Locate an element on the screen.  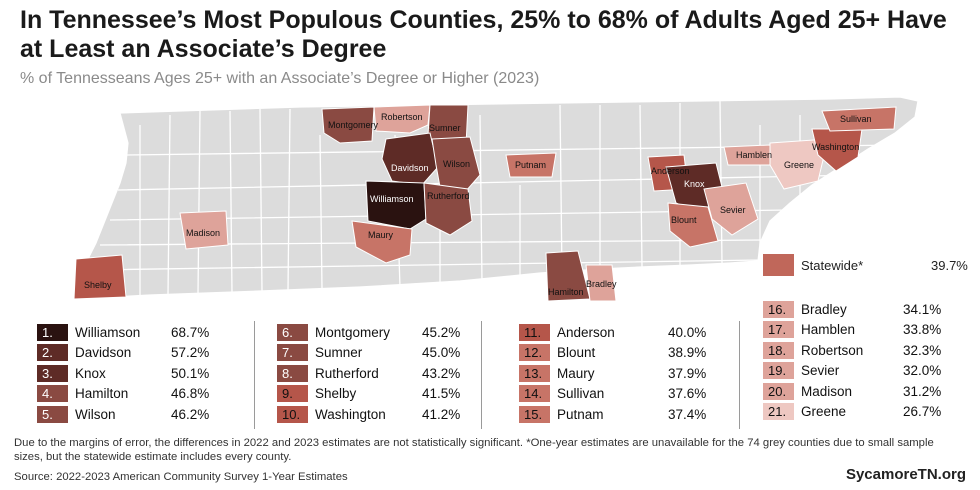
legend-rank-swatch: 18. is located at coordinates (778, 350).